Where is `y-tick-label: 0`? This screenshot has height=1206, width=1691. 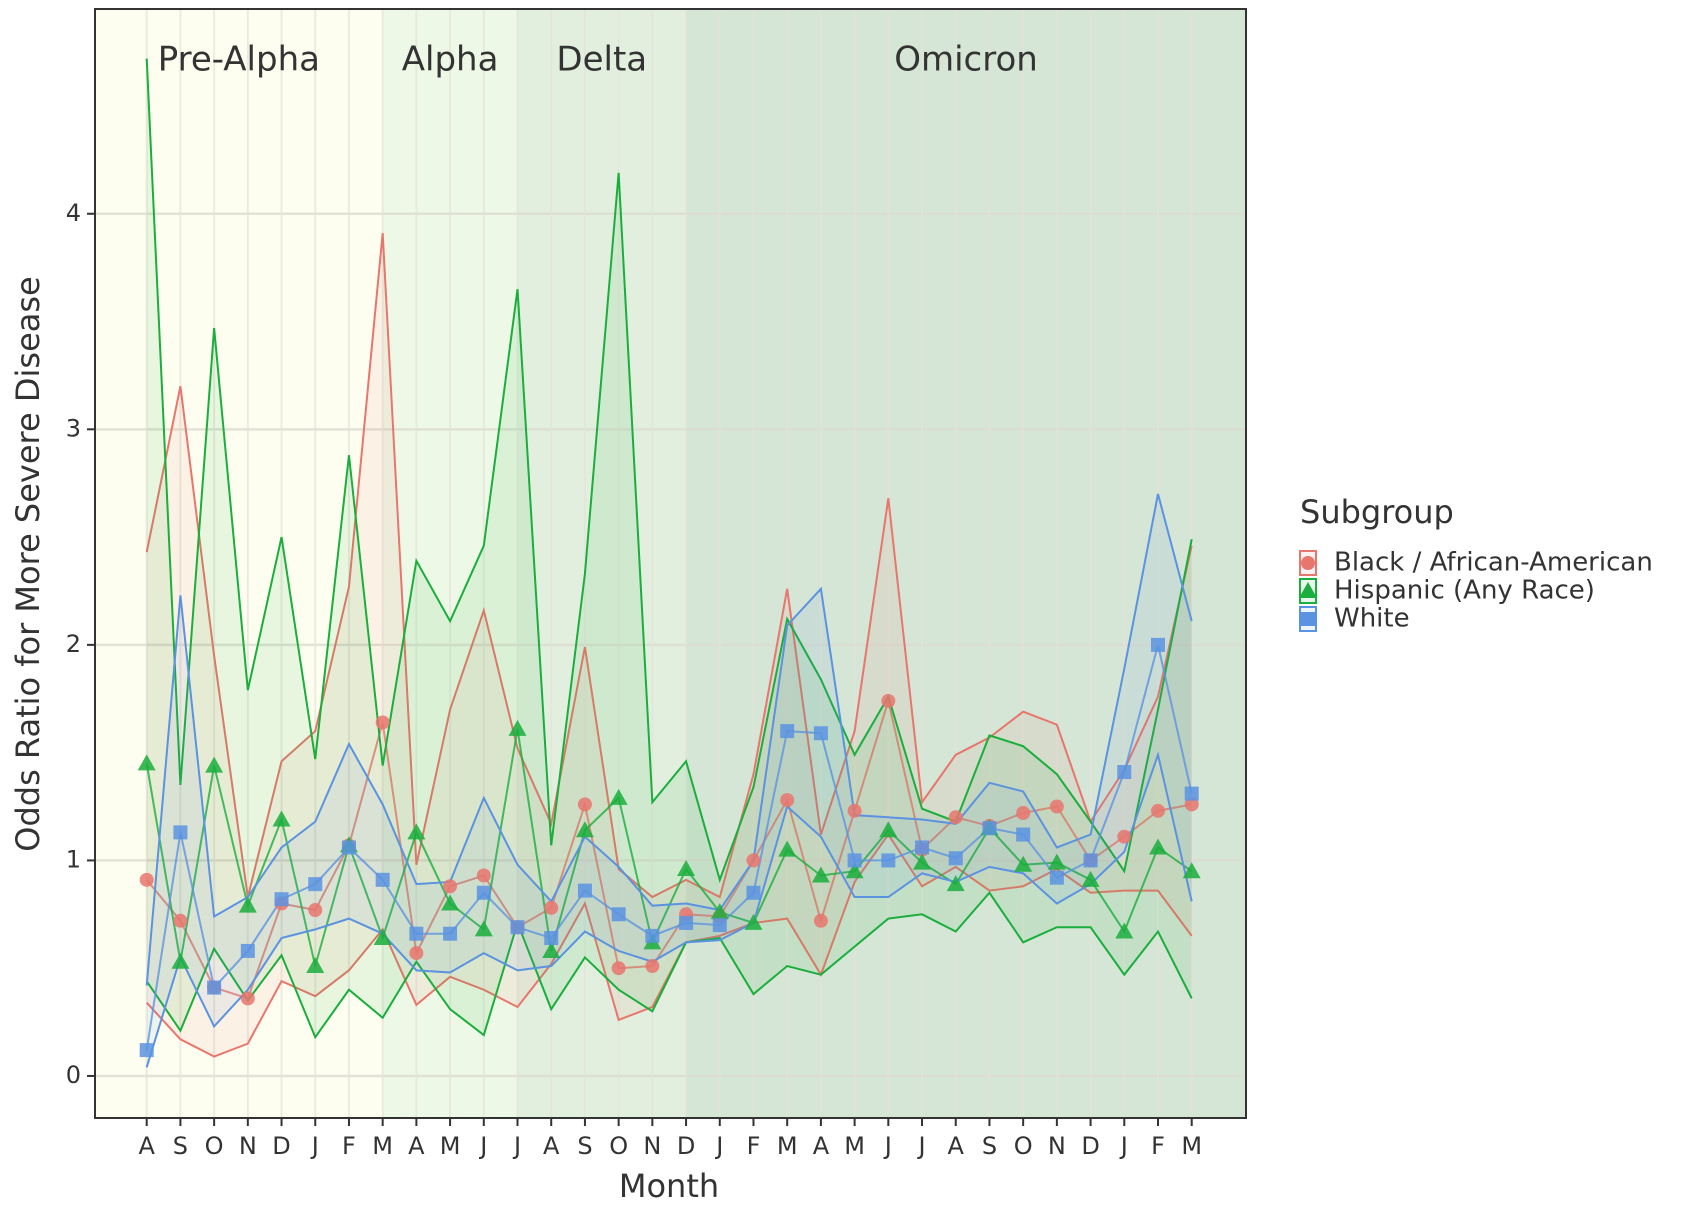 y-tick-label: 0 is located at coordinates (73, 1075).